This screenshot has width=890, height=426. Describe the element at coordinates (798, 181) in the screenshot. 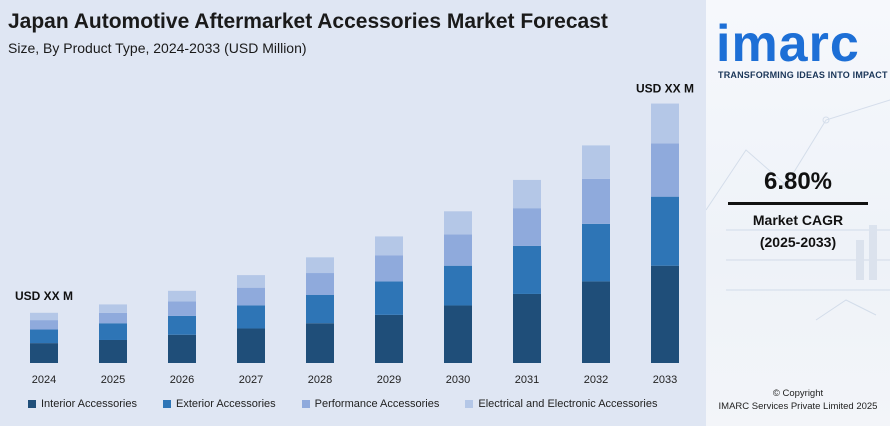

I see `cagr-value: 6.80%` at that location.